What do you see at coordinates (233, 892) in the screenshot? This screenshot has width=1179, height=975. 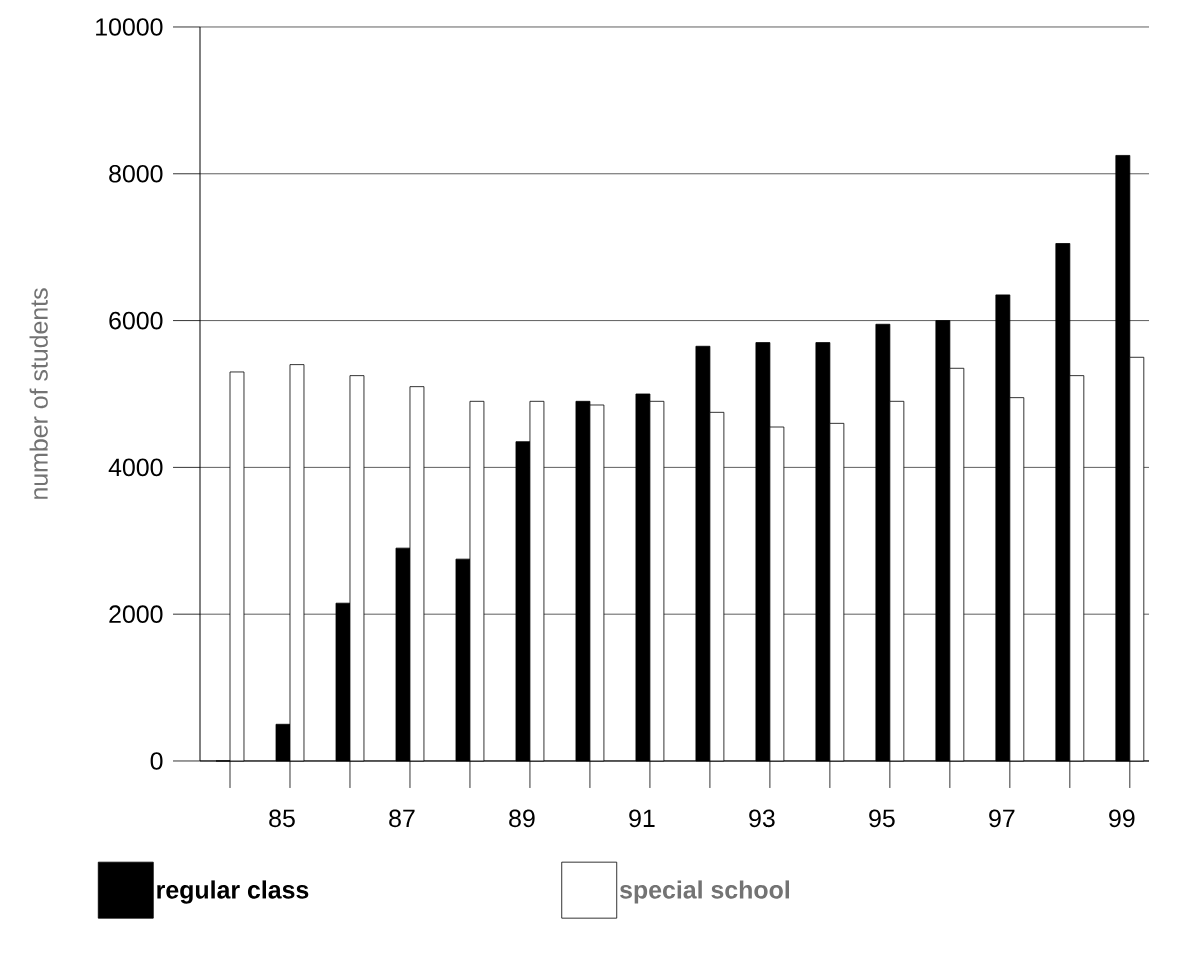 I see `legend-label: regular class` at bounding box center [233, 892].